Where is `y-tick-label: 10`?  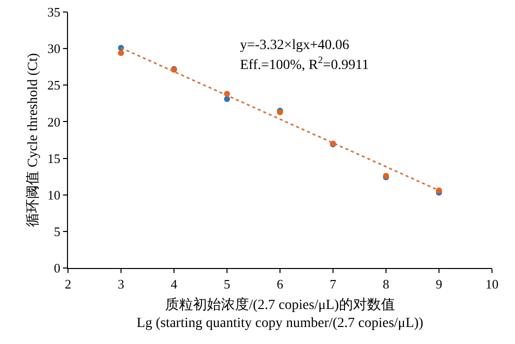 y-tick-label: 10 is located at coordinates (53, 194).